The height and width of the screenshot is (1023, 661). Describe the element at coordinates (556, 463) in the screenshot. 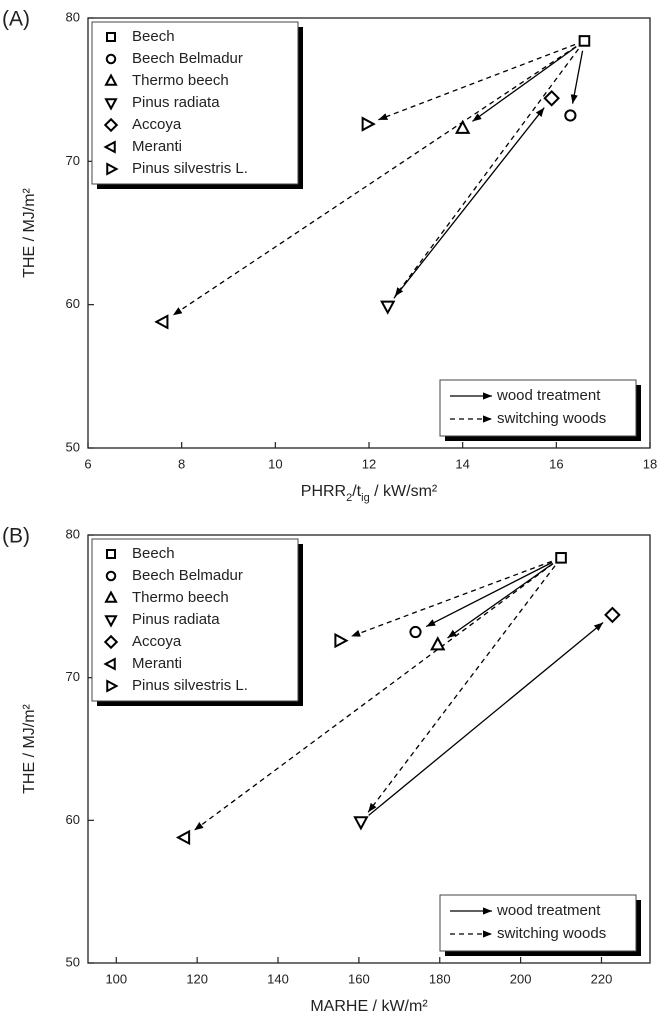

I see `x-tick-label: 16` at that location.